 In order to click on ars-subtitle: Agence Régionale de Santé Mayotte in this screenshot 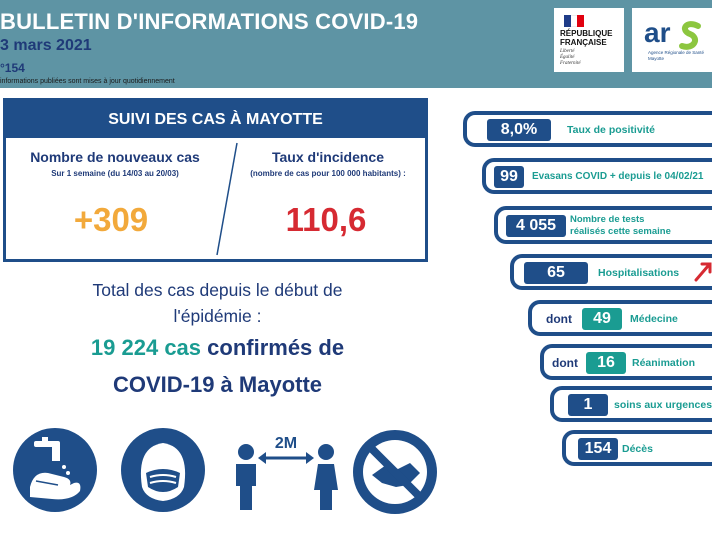, I will do `click(676, 55)`.